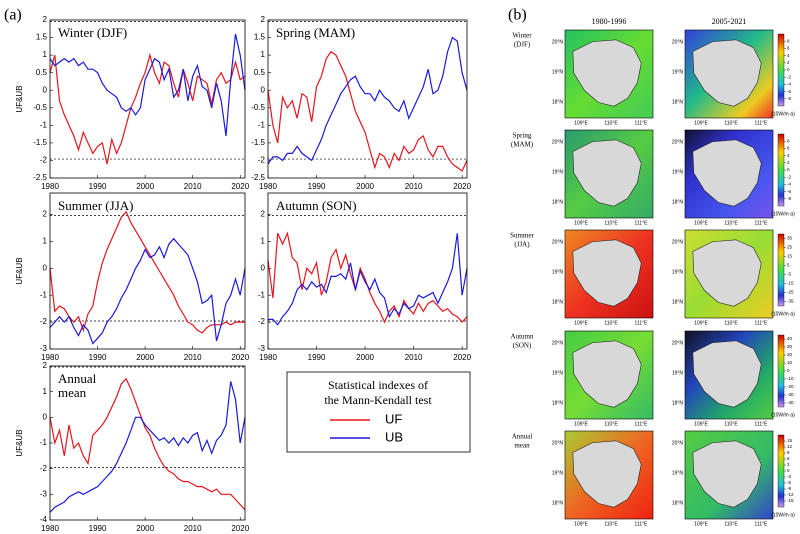 The height and width of the screenshot is (534, 800). What do you see at coordinates (522, 45) in the screenshot?
I see `row-label: (DJF)` at bounding box center [522, 45].